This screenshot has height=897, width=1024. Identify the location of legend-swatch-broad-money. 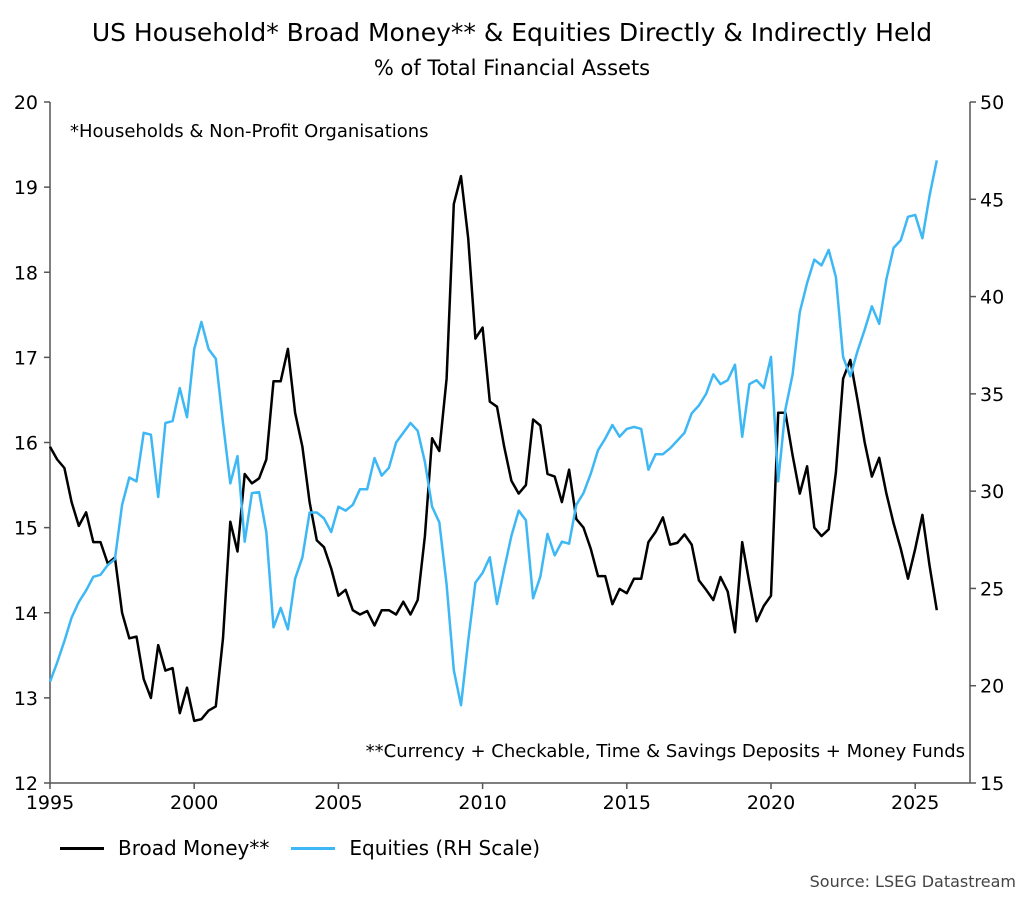
(82, 848).